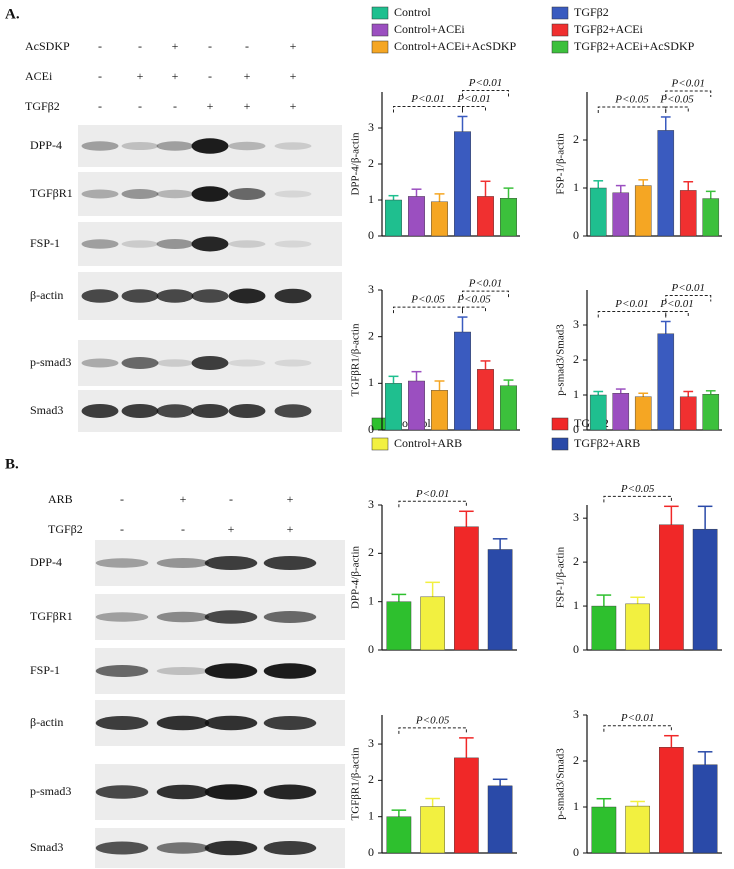  Describe the element at coordinates (50, 362) in the screenshot. I see `blot-label: p-smad3` at that location.